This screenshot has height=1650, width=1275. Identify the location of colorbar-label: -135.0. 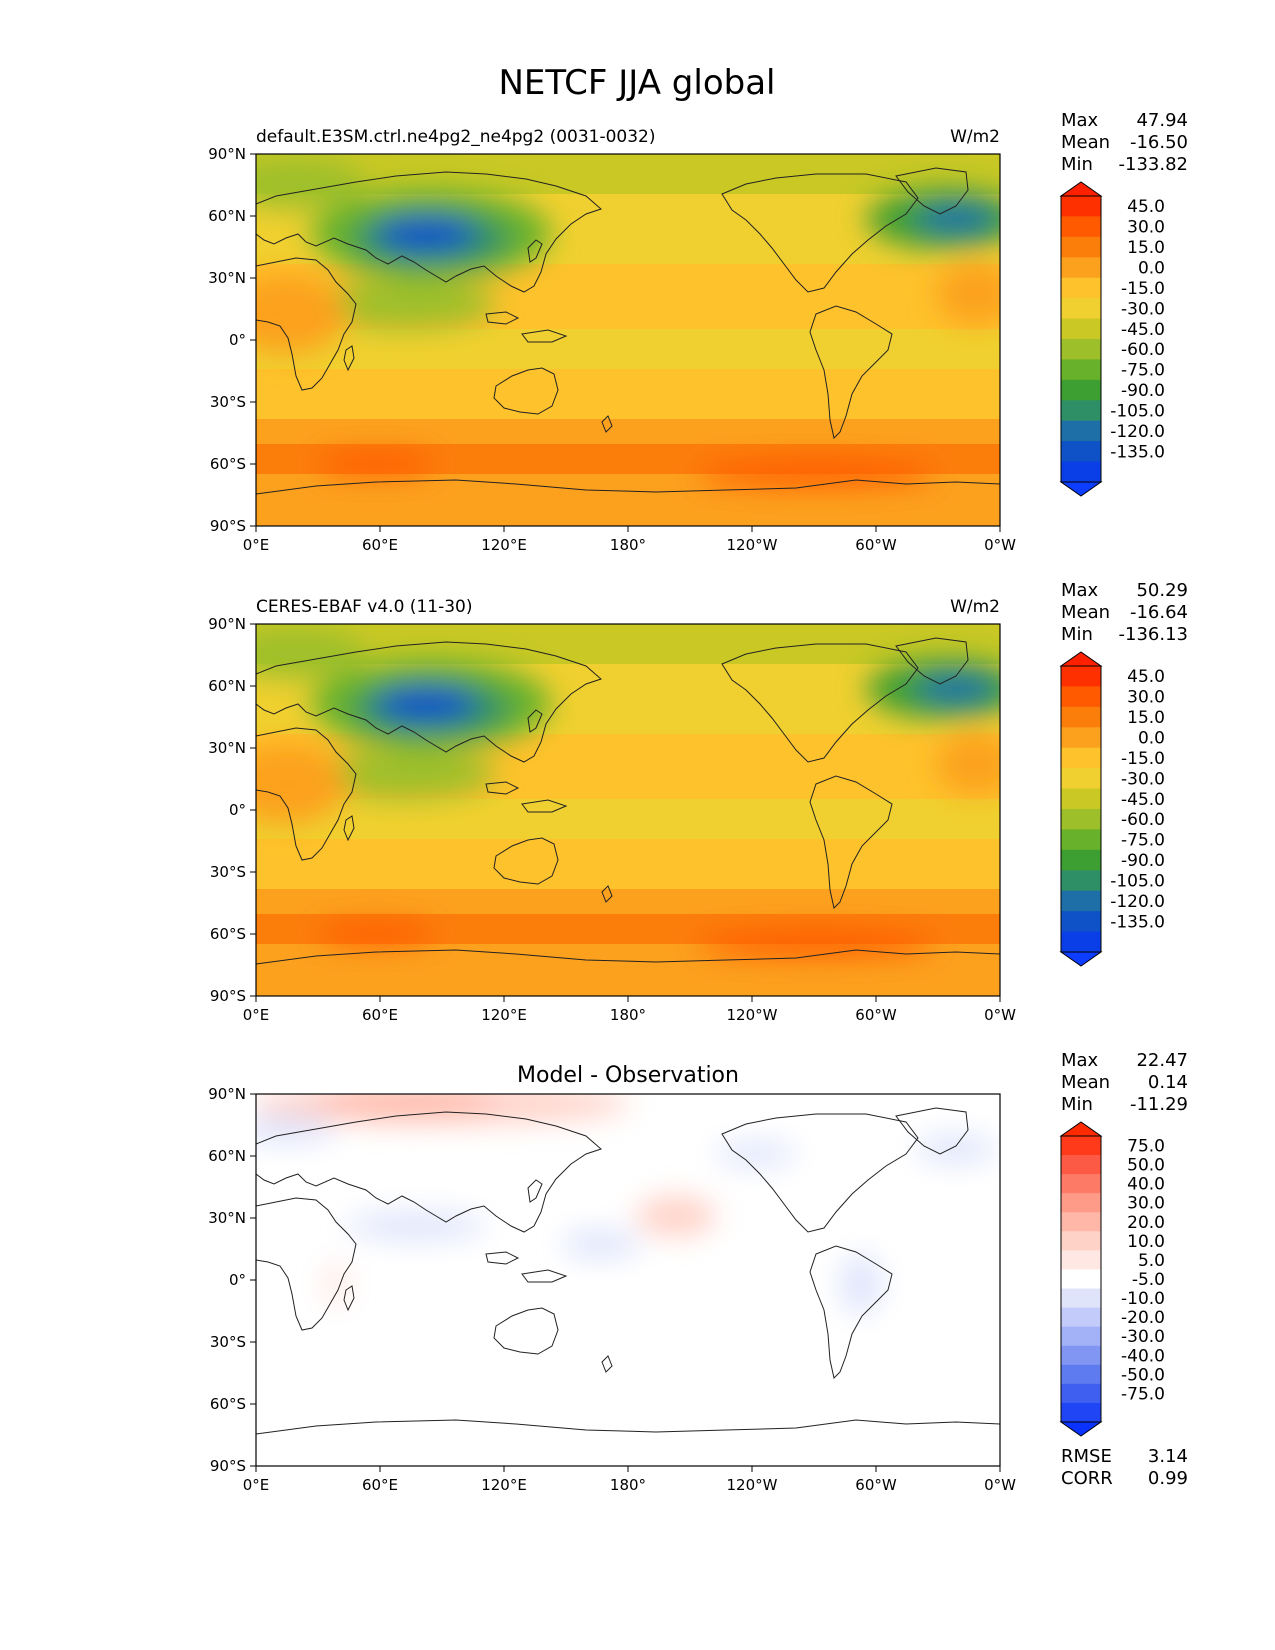
(1137, 922).